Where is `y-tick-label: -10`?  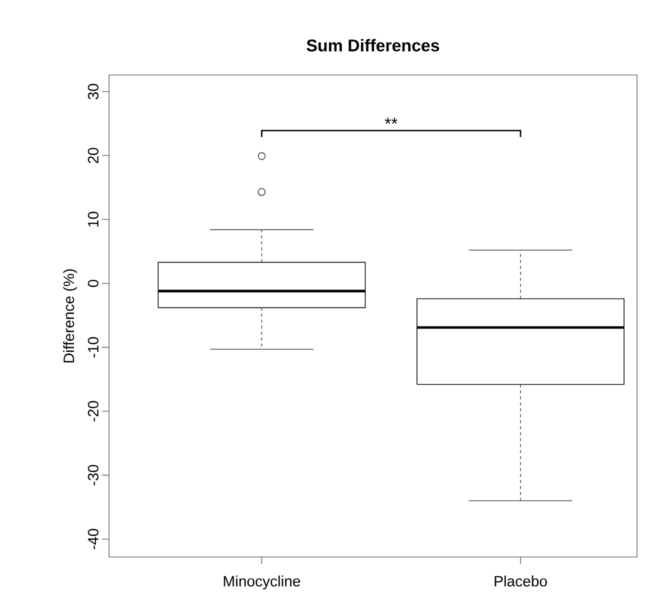 y-tick-label: -10 is located at coordinates (93, 347).